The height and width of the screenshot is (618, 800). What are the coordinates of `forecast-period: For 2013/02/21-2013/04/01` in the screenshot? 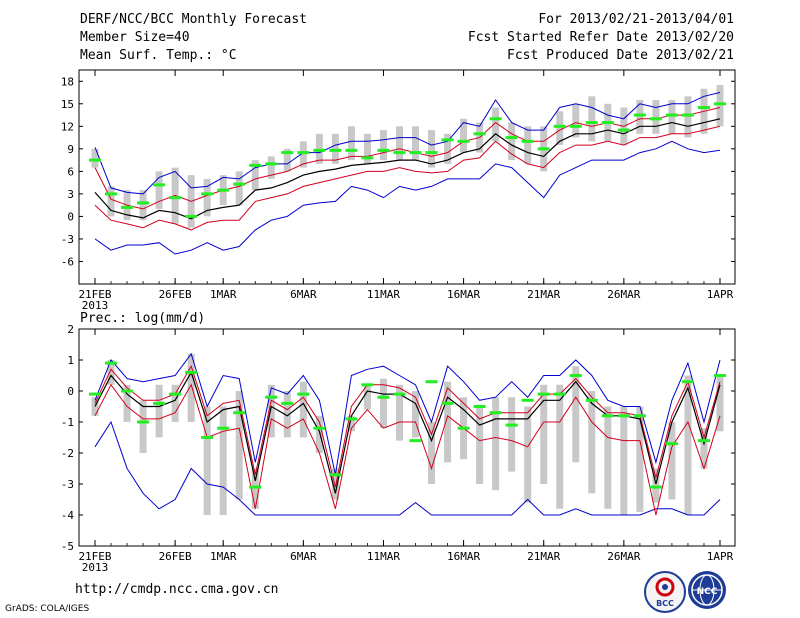 It's located at (636, 19).